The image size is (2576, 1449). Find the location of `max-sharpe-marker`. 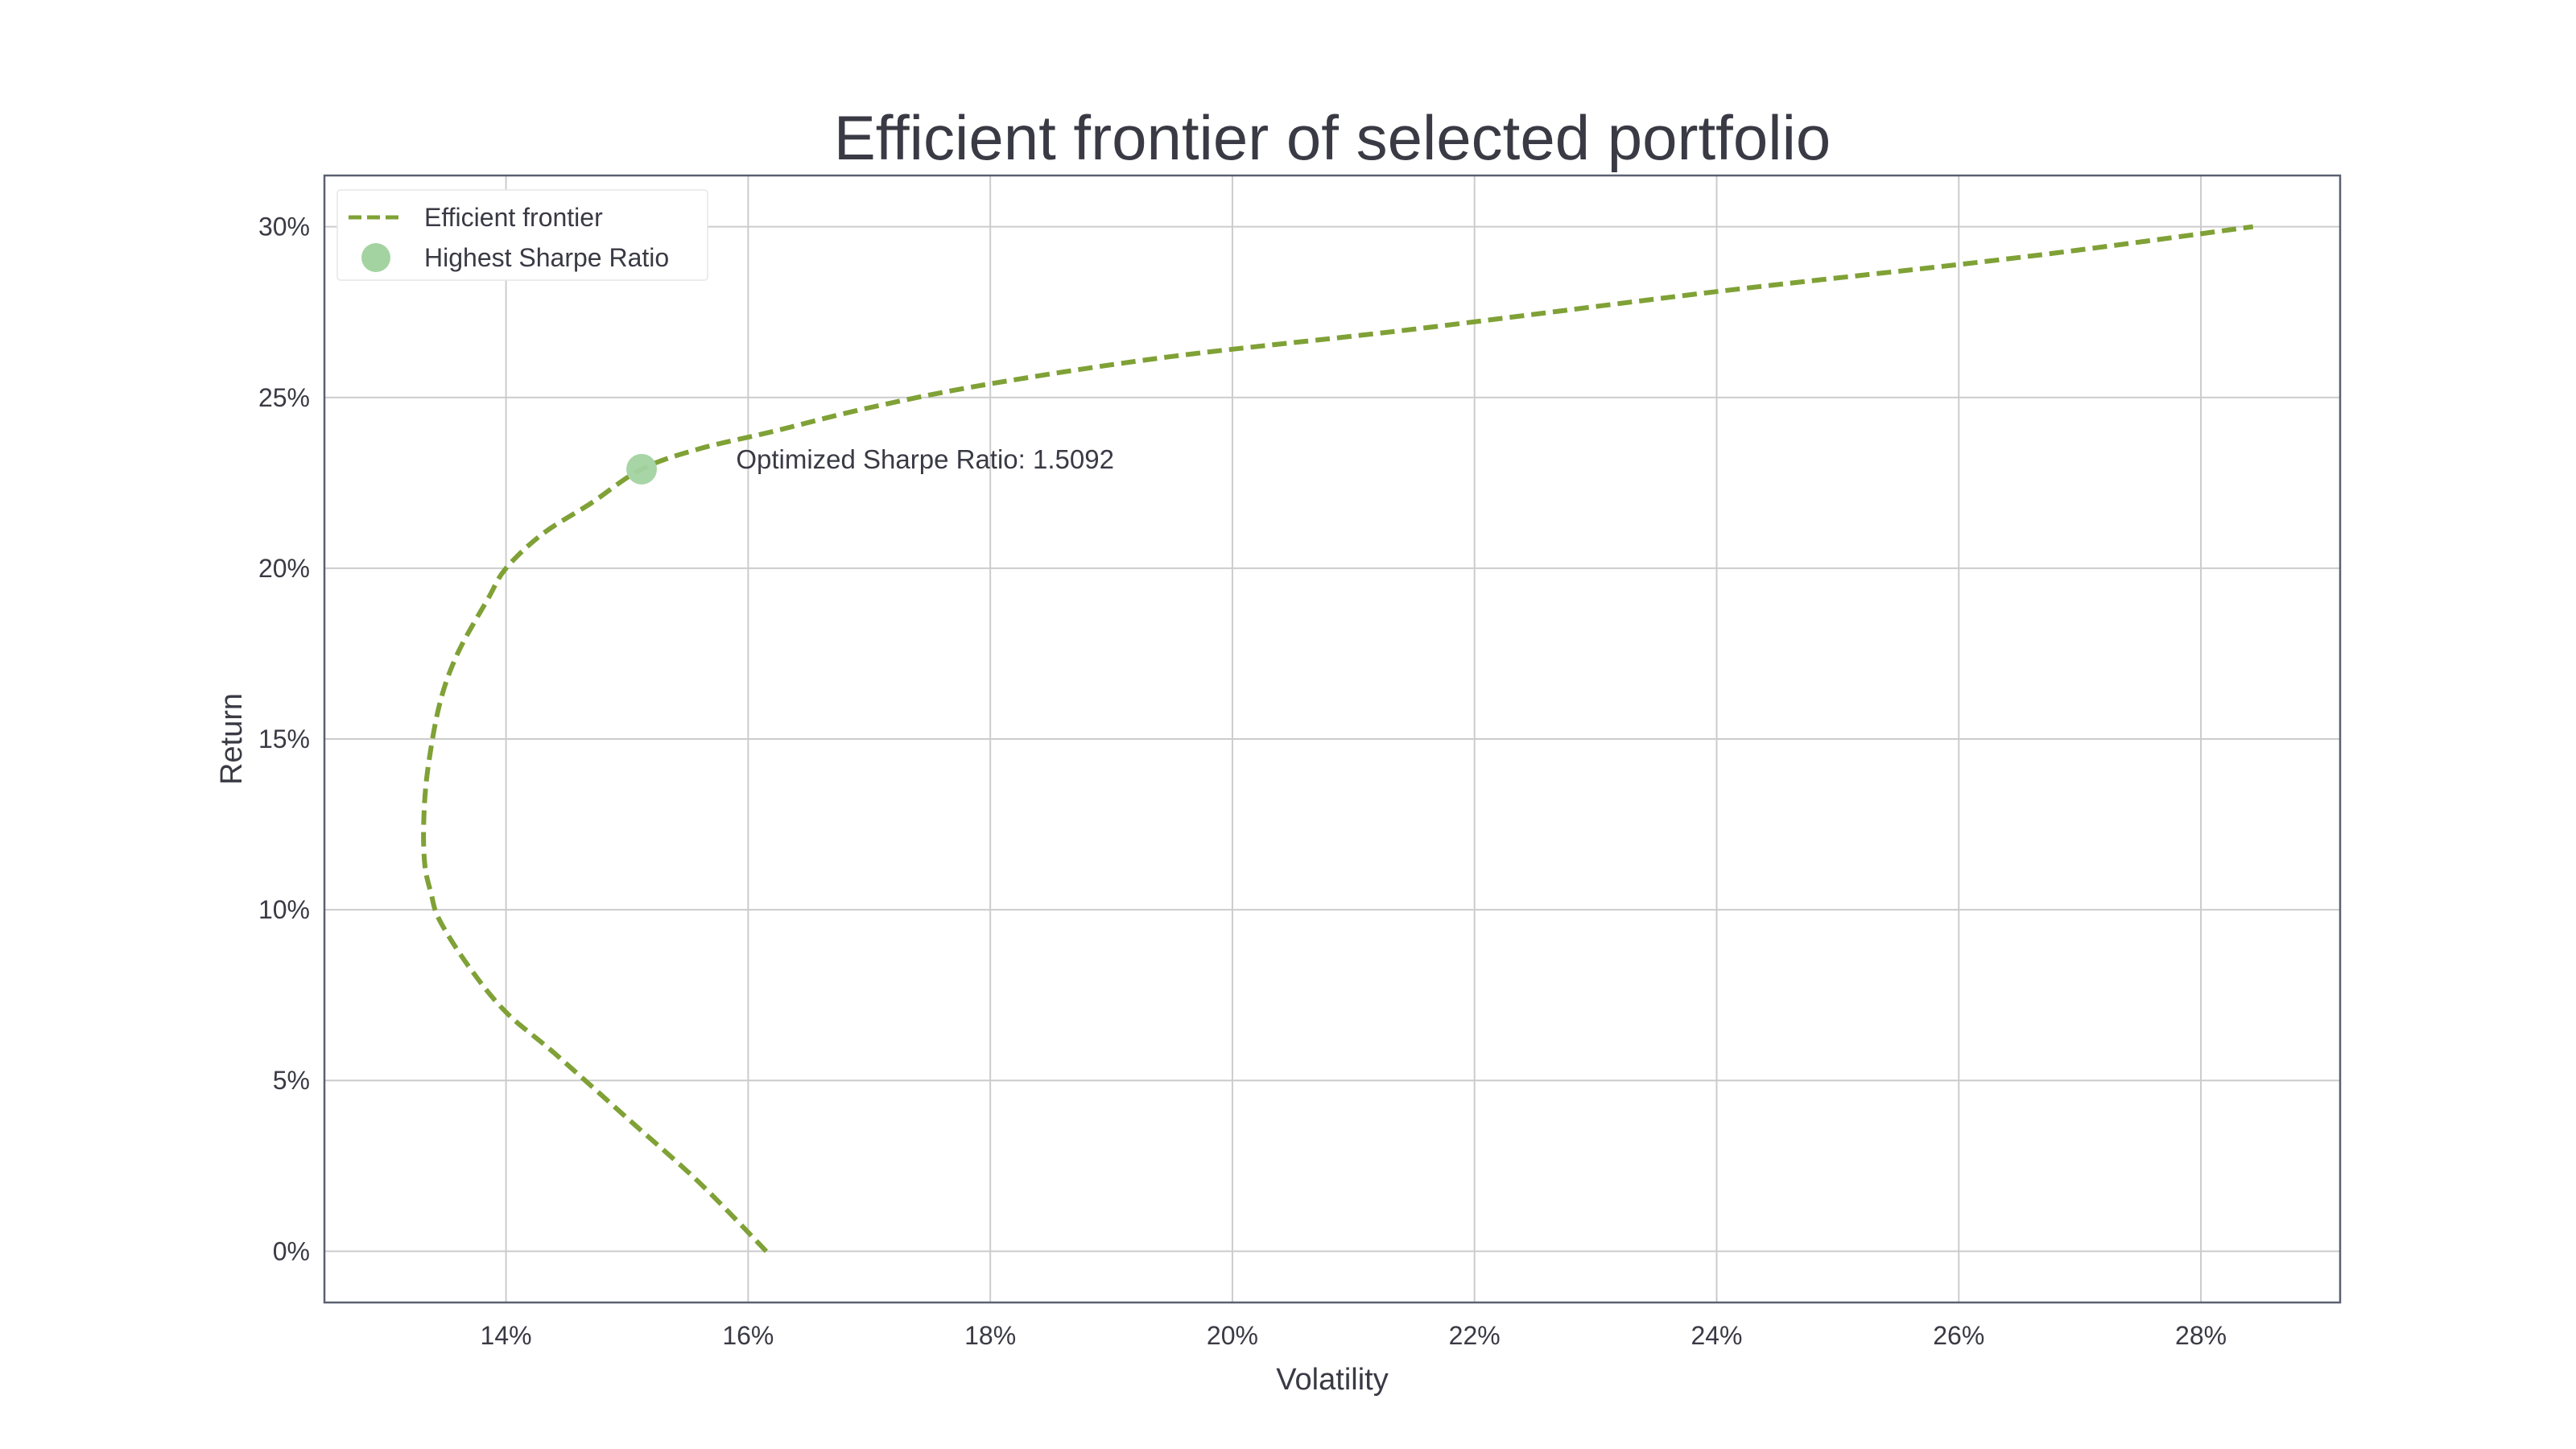

max-sharpe-marker is located at coordinates (642, 469).